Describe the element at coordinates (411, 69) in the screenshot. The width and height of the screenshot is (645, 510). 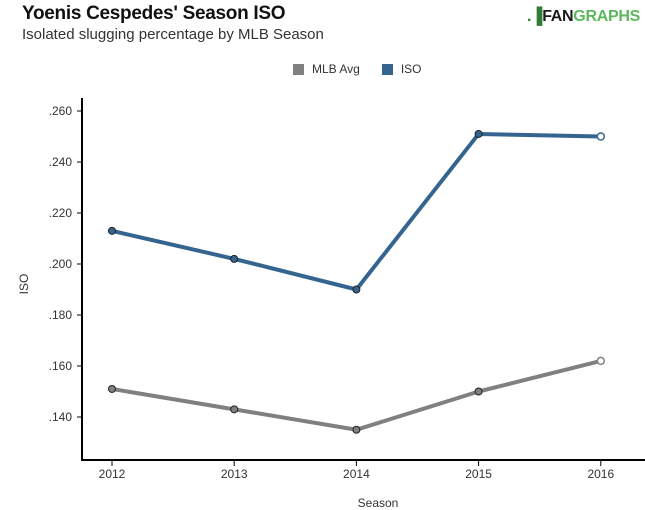
I see `legend-label-iso: ISO` at that location.